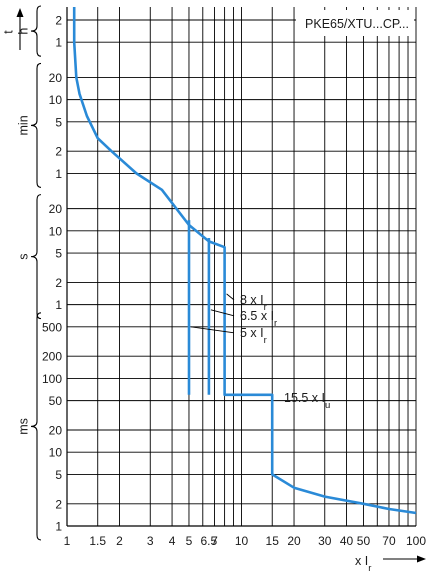  Describe the element at coordinates (29, 273) in the screenshot. I see `y-unit-groups: ms s min h` at that location.